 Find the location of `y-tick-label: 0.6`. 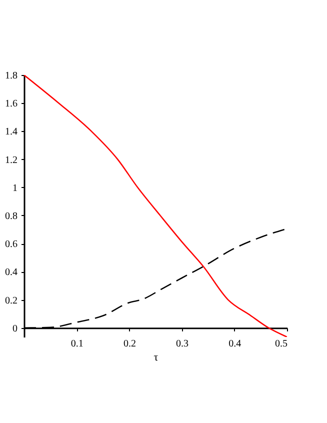

y-tick-label: 0.6 is located at coordinates (11, 244).